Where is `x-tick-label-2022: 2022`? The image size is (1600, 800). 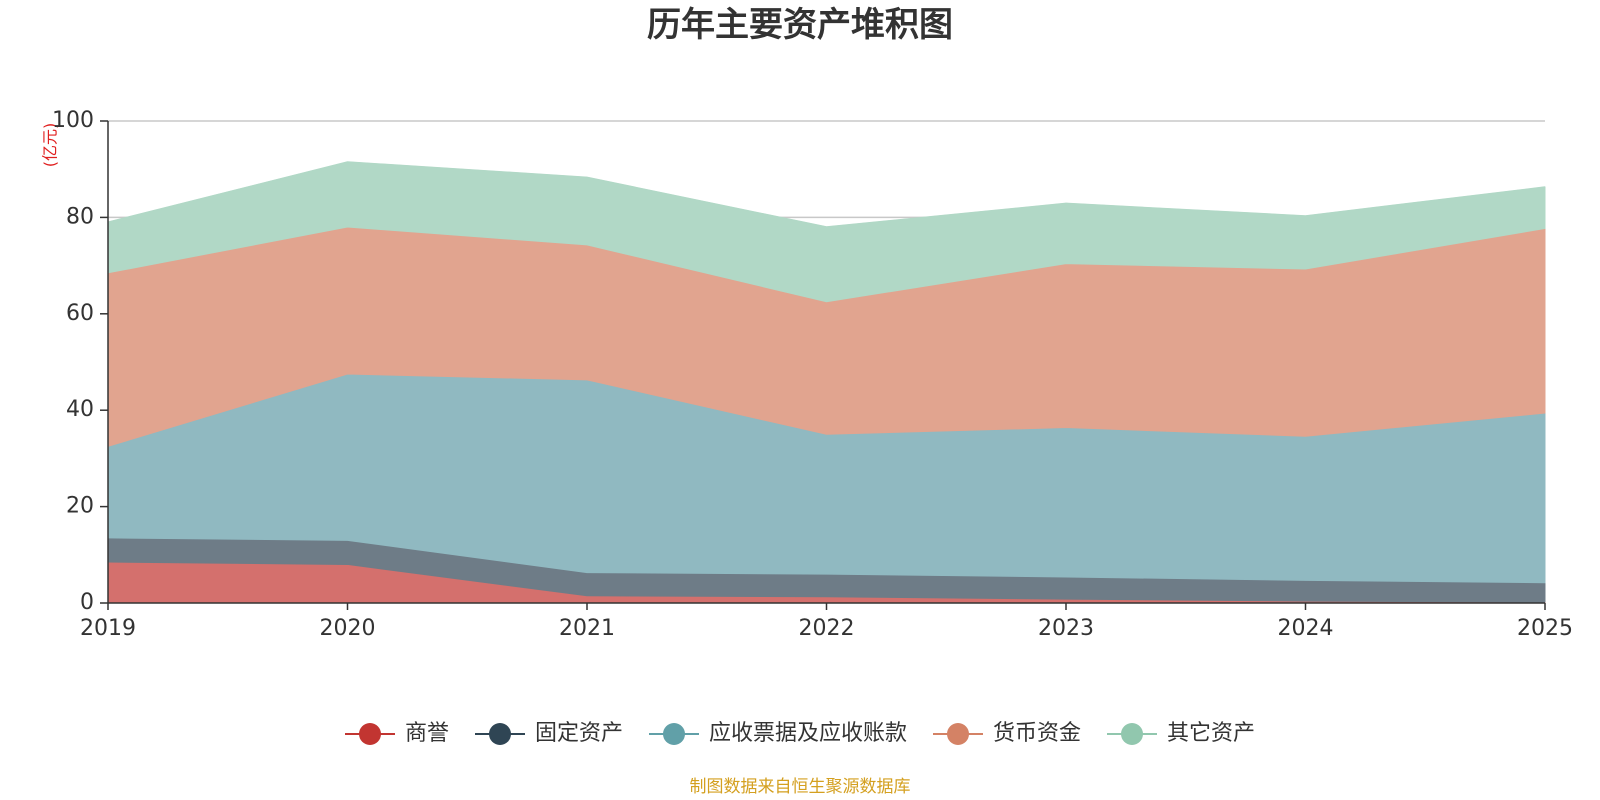
x-tick-label-2022: 2022 is located at coordinates (827, 628).